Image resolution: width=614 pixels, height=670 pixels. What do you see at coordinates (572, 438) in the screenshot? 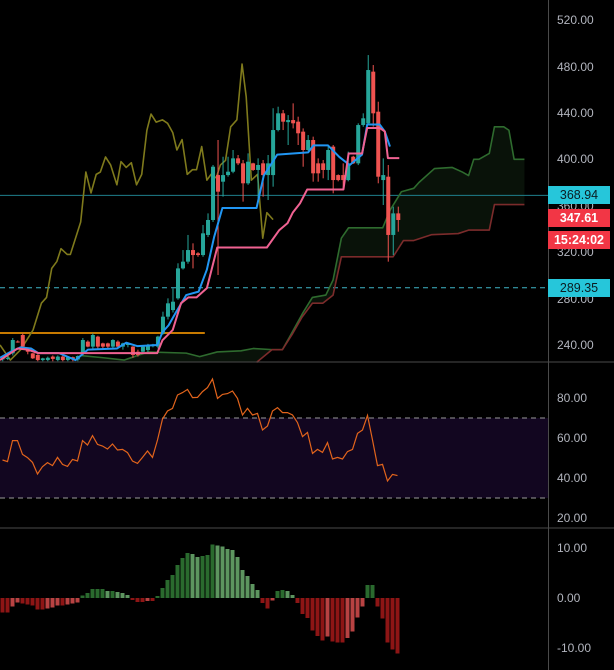
I see `rsi-tick: 60.00` at bounding box center [572, 438].